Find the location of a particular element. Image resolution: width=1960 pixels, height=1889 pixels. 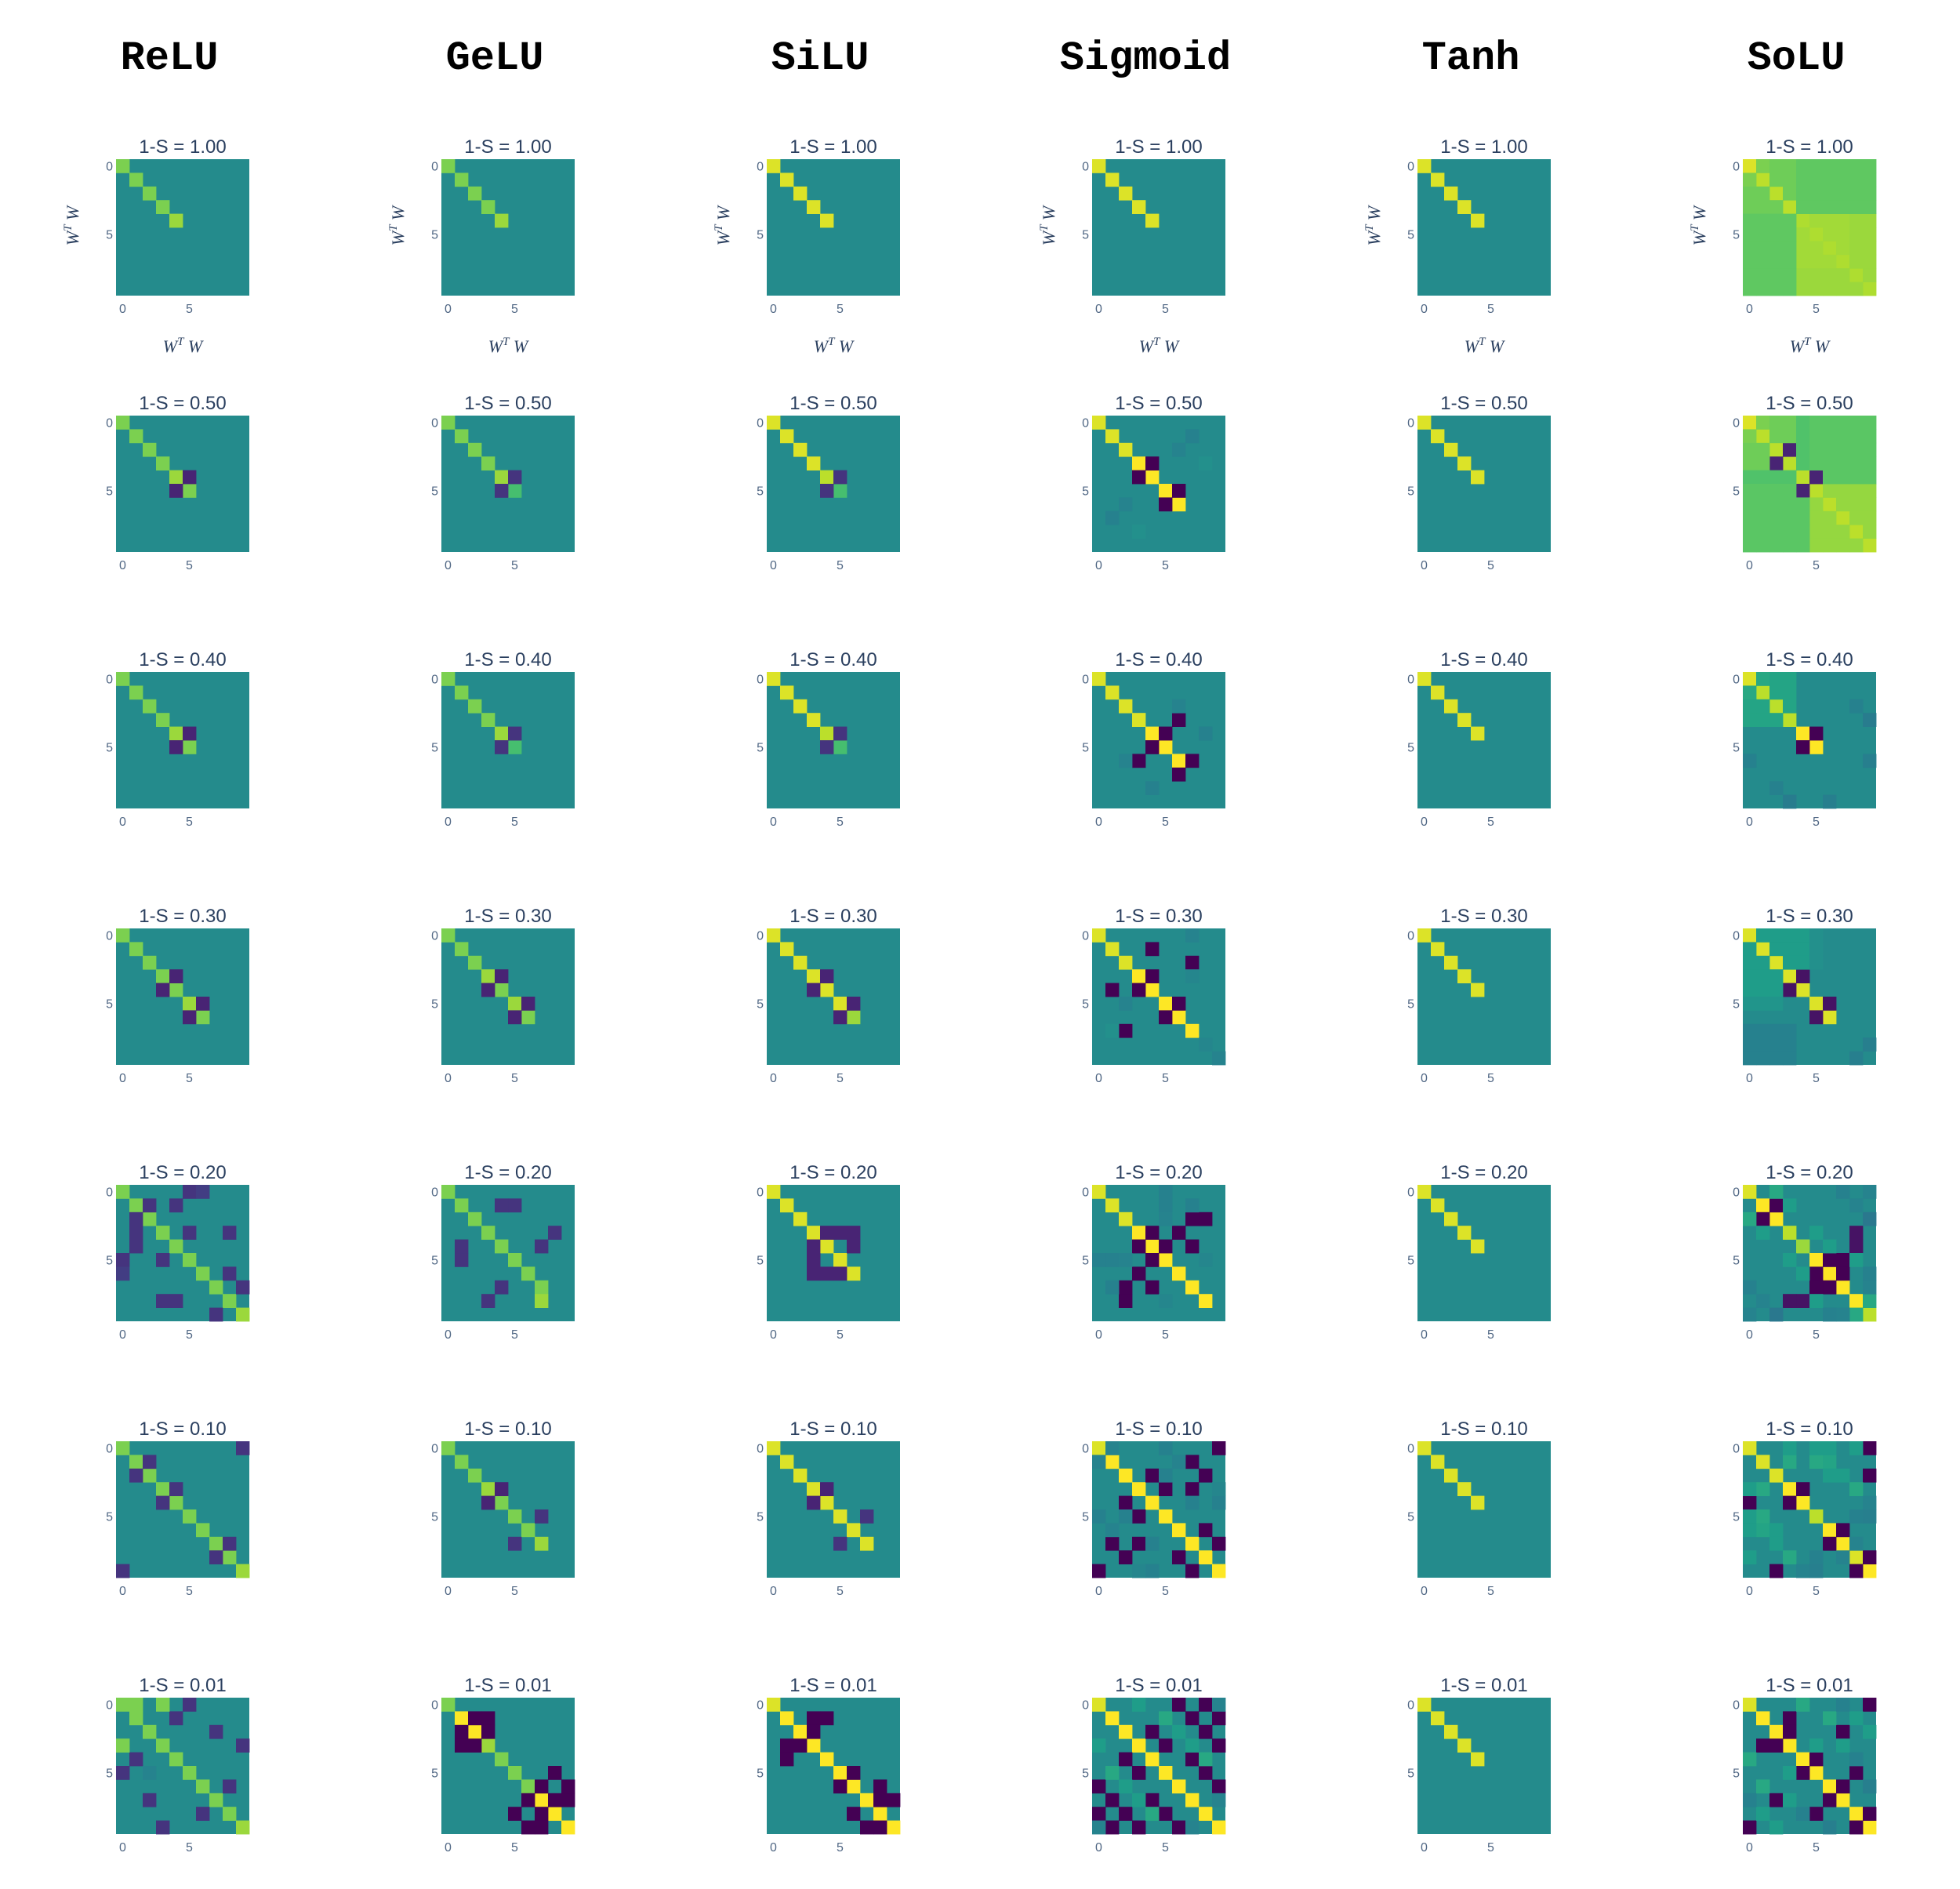

panel-title: 1-S = 0.50 is located at coordinates (507, 403).